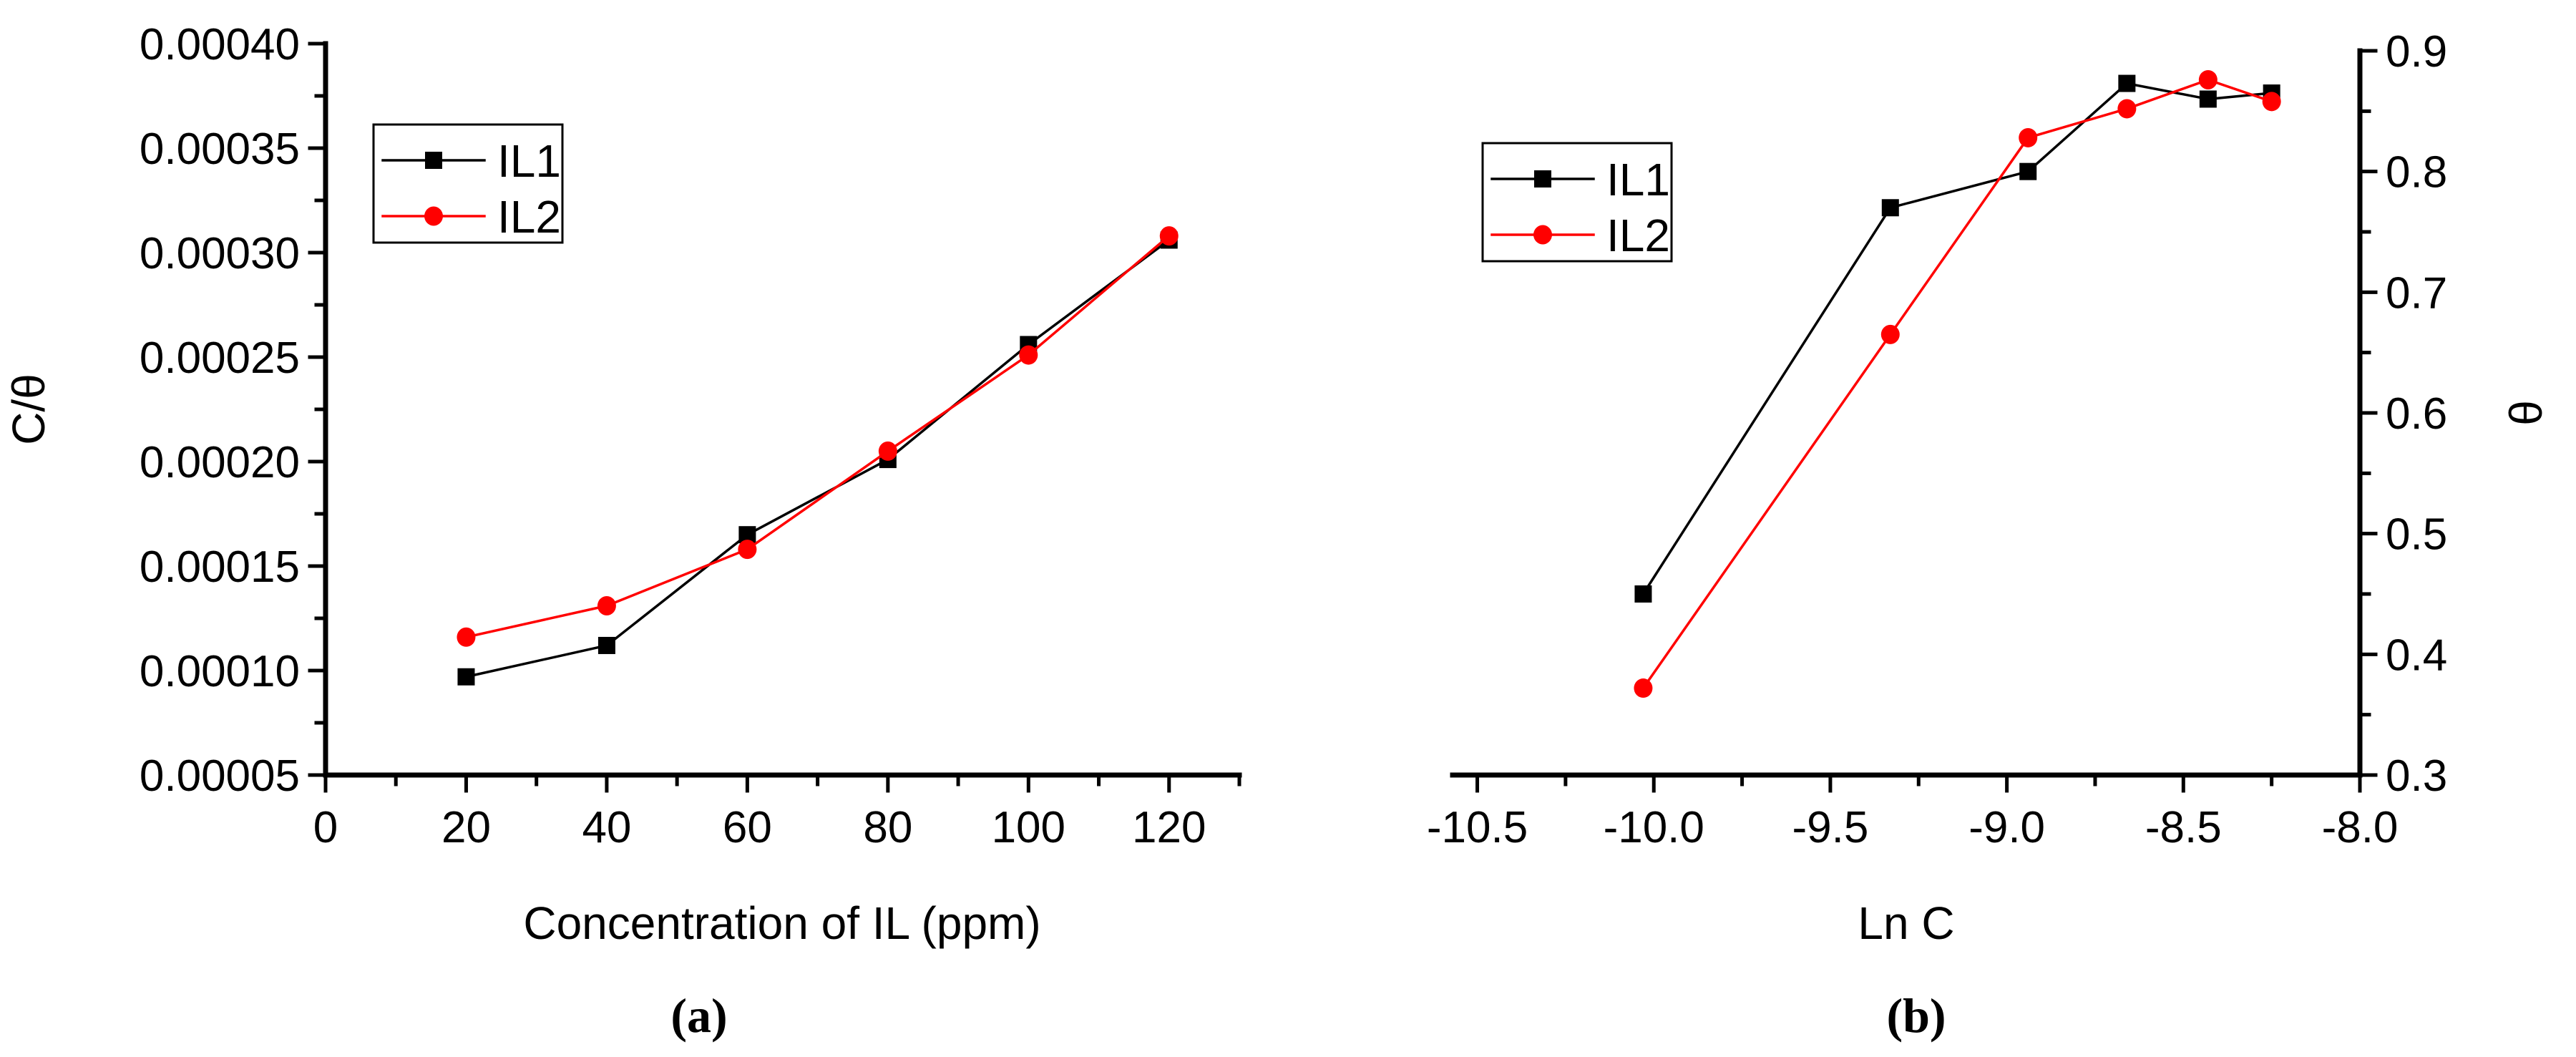  Describe the element at coordinates (606, 827) in the screenshot. I see `x-tick-label: 40` at that location.